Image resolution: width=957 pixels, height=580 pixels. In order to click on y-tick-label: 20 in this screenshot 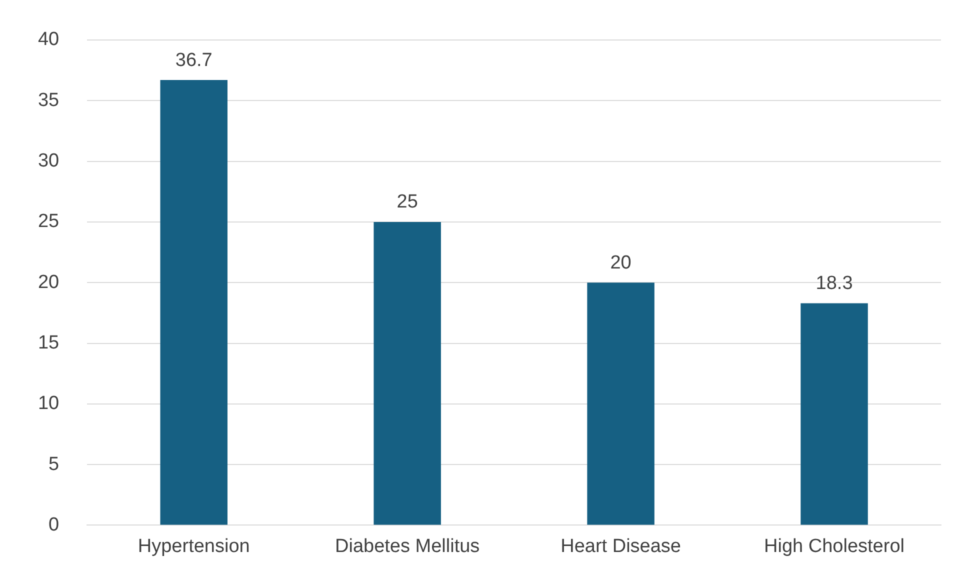, I will do `click(49, 282)`.